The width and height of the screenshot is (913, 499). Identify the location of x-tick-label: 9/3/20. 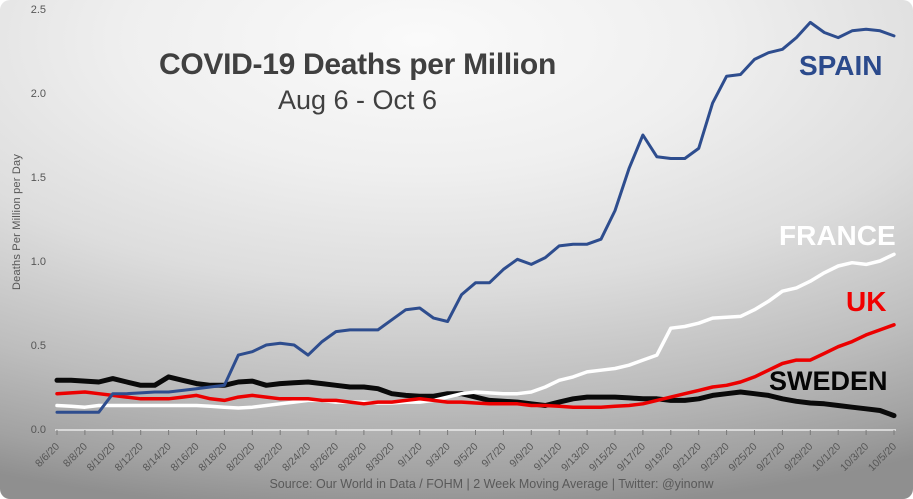
(438, 455).